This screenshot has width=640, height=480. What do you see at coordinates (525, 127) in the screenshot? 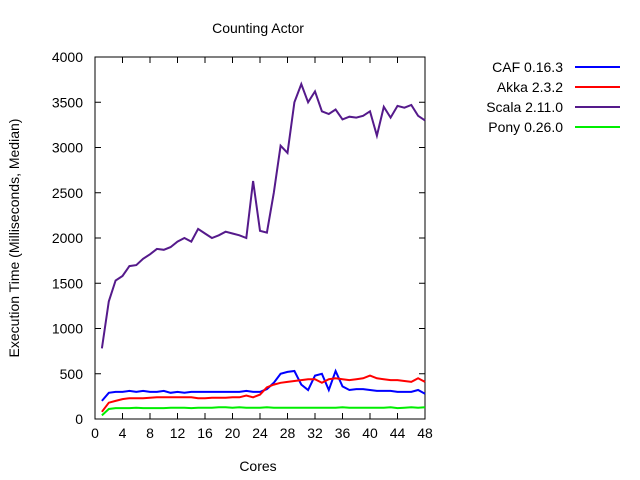
I see `legend-label: Pony 0.26.0` at bounding box center [525, 127].